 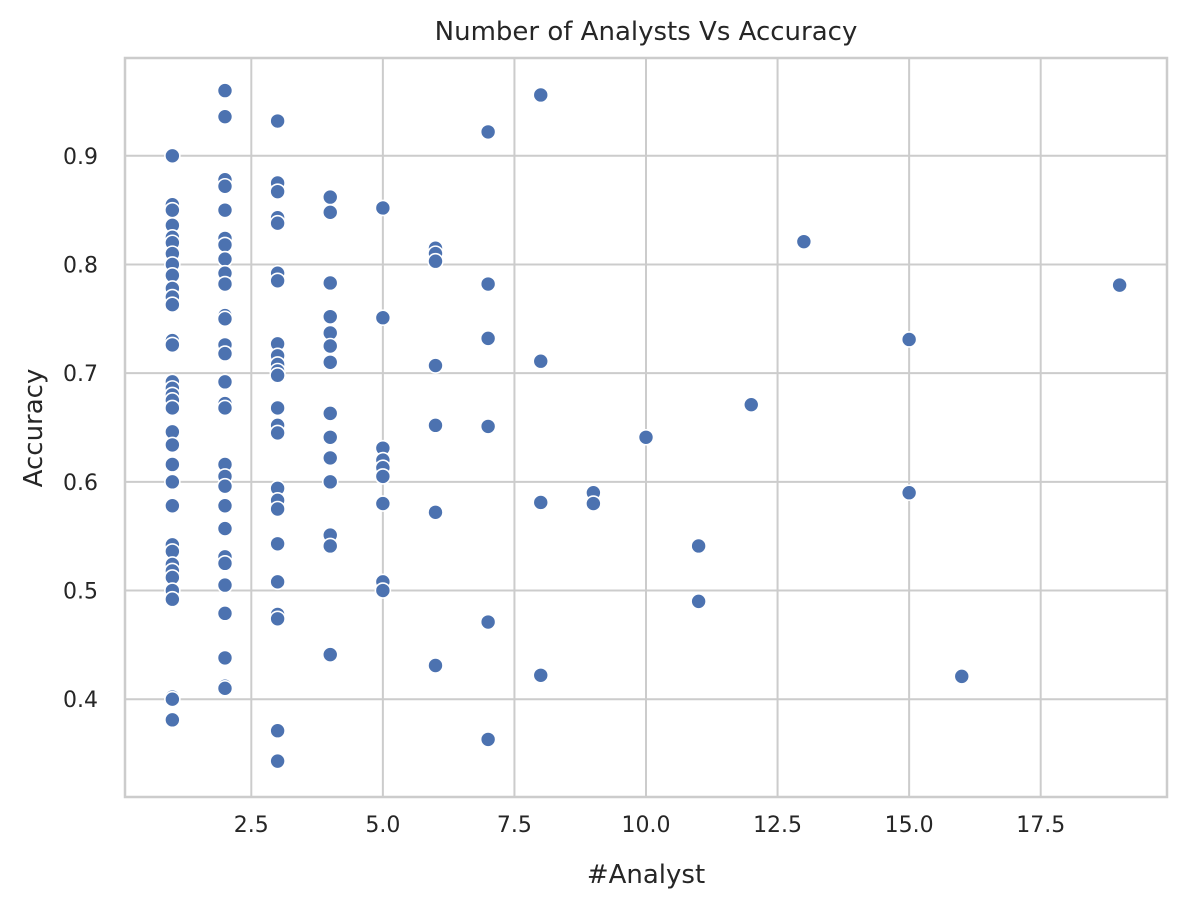 What do you see at coordinates (514, 825) in the screenshot?
I see `x-tick-label: 7.5` at bounding box center [514, 825].